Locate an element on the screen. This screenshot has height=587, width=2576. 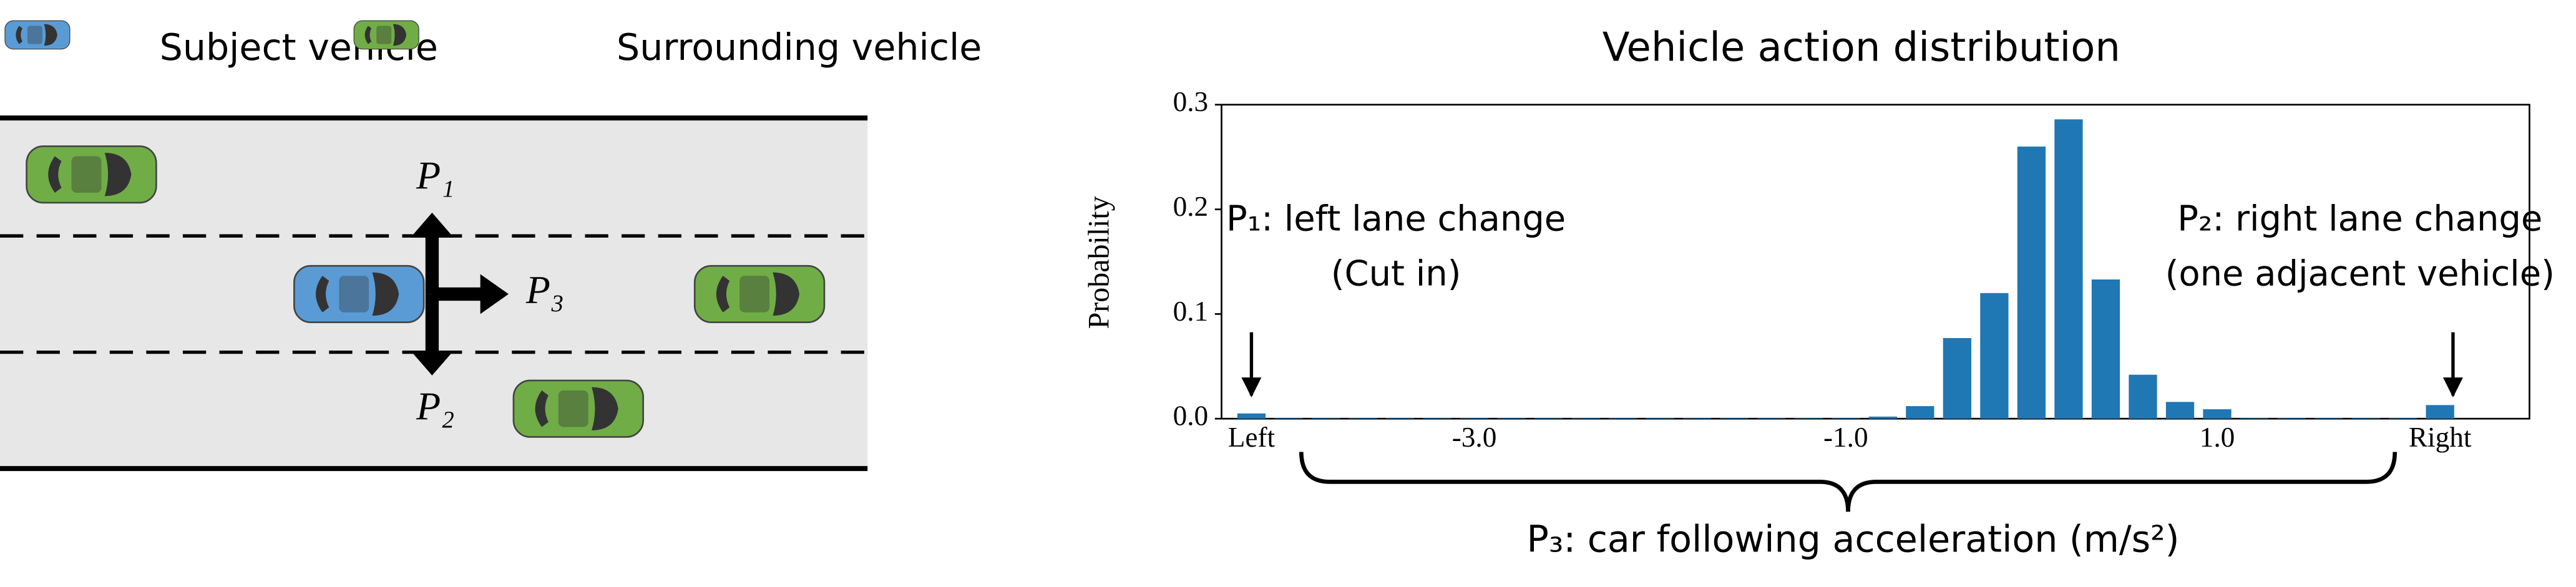
action-arrows is located at coordinates (455, 294).